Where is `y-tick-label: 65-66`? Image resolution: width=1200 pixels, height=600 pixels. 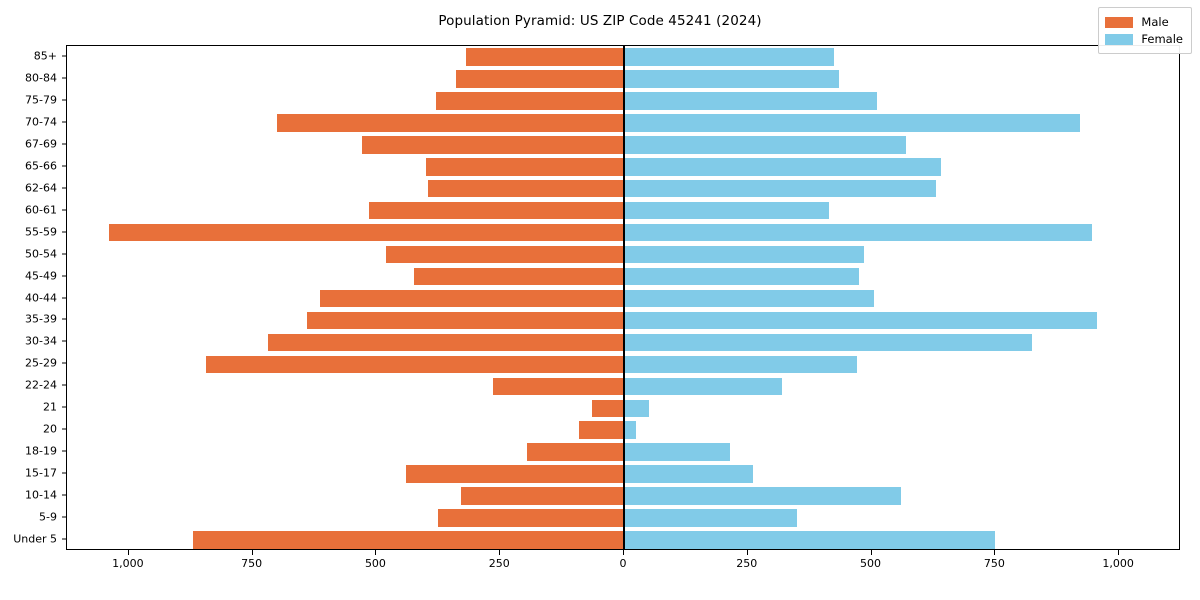
y-tick-label: 65-66 is located at coordinates (41, 166).